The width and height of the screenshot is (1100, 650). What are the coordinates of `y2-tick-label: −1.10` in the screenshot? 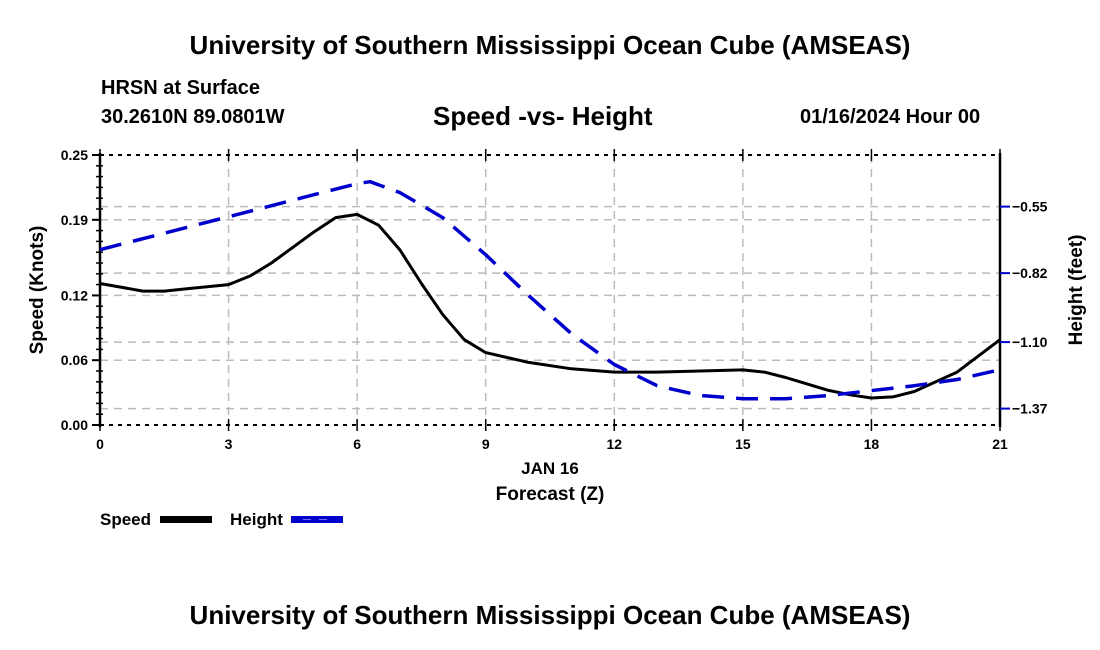 It's located at (1030, 342).